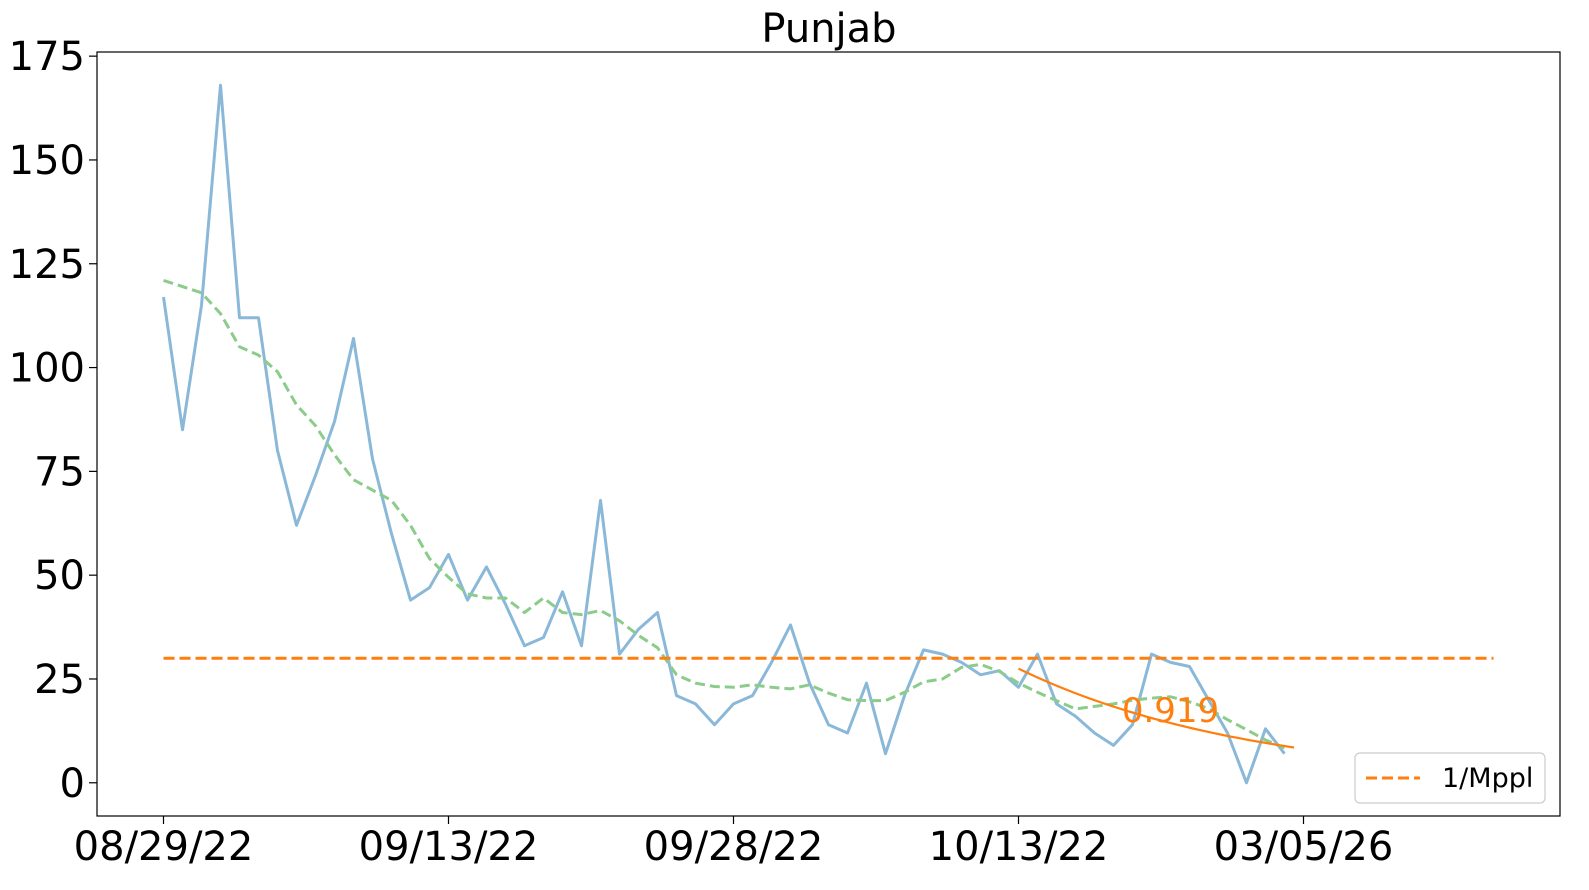 This screenshot has width=1589, height=890. What do you see at coordinates (47, 161) in the screenshot?
I see `y-tick-label: 150` at bounding box center [47, 161].